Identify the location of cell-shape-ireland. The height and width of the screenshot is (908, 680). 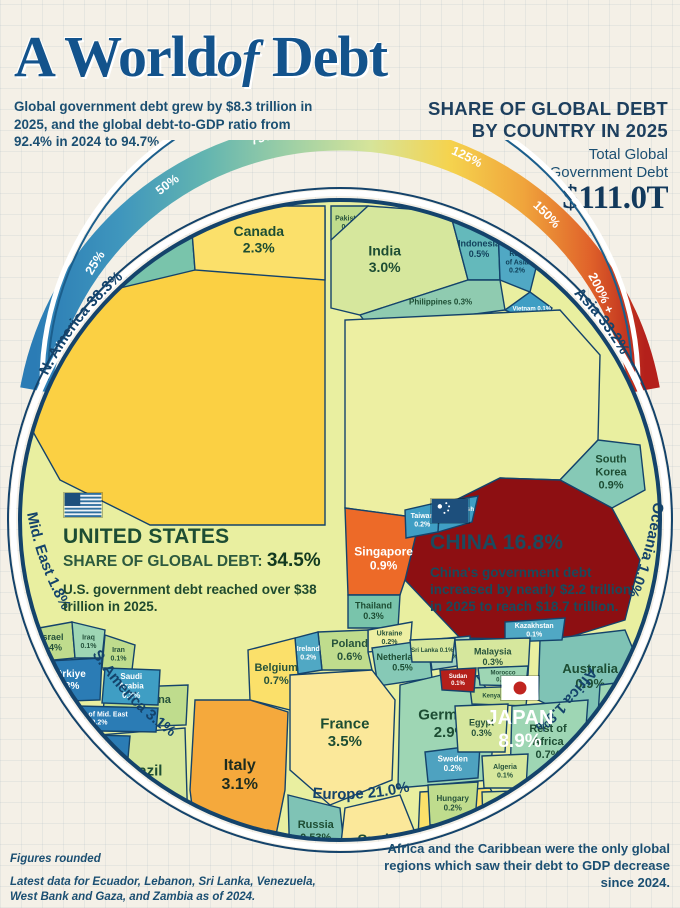
(308, 653).